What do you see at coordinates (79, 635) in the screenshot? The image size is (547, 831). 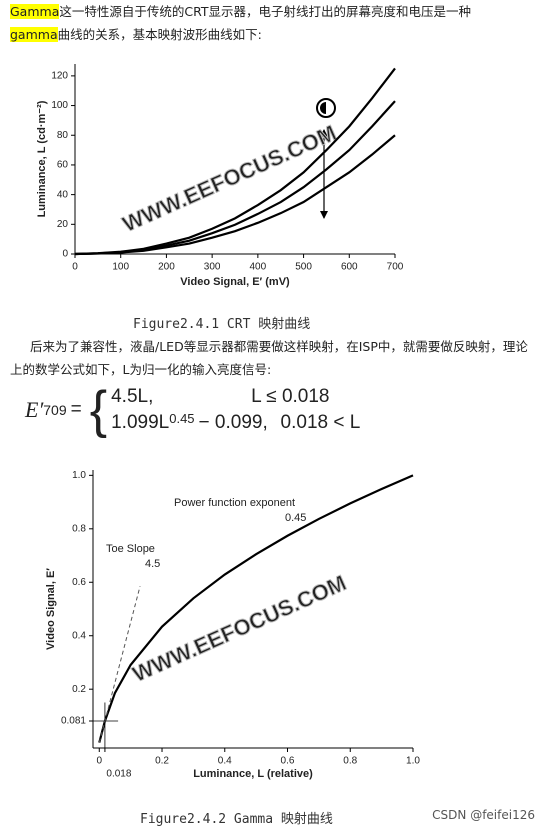 I see `y-tick-label: 0.4` at bounding box center [79, 635].